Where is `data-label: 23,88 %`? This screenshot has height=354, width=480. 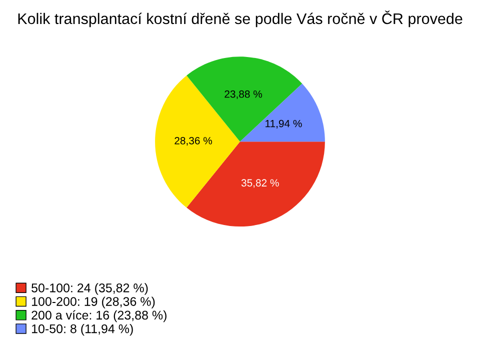 data-label: 23,88 % is located at coordinates (243, 95).